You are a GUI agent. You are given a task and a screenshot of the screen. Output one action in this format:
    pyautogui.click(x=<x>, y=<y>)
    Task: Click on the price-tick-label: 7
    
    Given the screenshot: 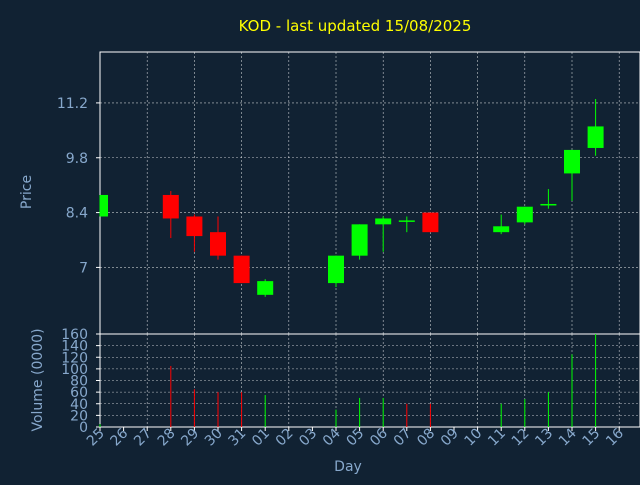 What is the action you would take?
    pyautogui.click(x=83, y=268)
    